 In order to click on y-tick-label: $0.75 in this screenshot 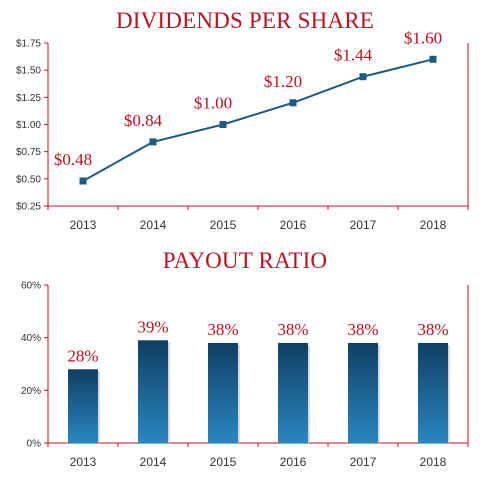, I will do `click(28, 152)`.